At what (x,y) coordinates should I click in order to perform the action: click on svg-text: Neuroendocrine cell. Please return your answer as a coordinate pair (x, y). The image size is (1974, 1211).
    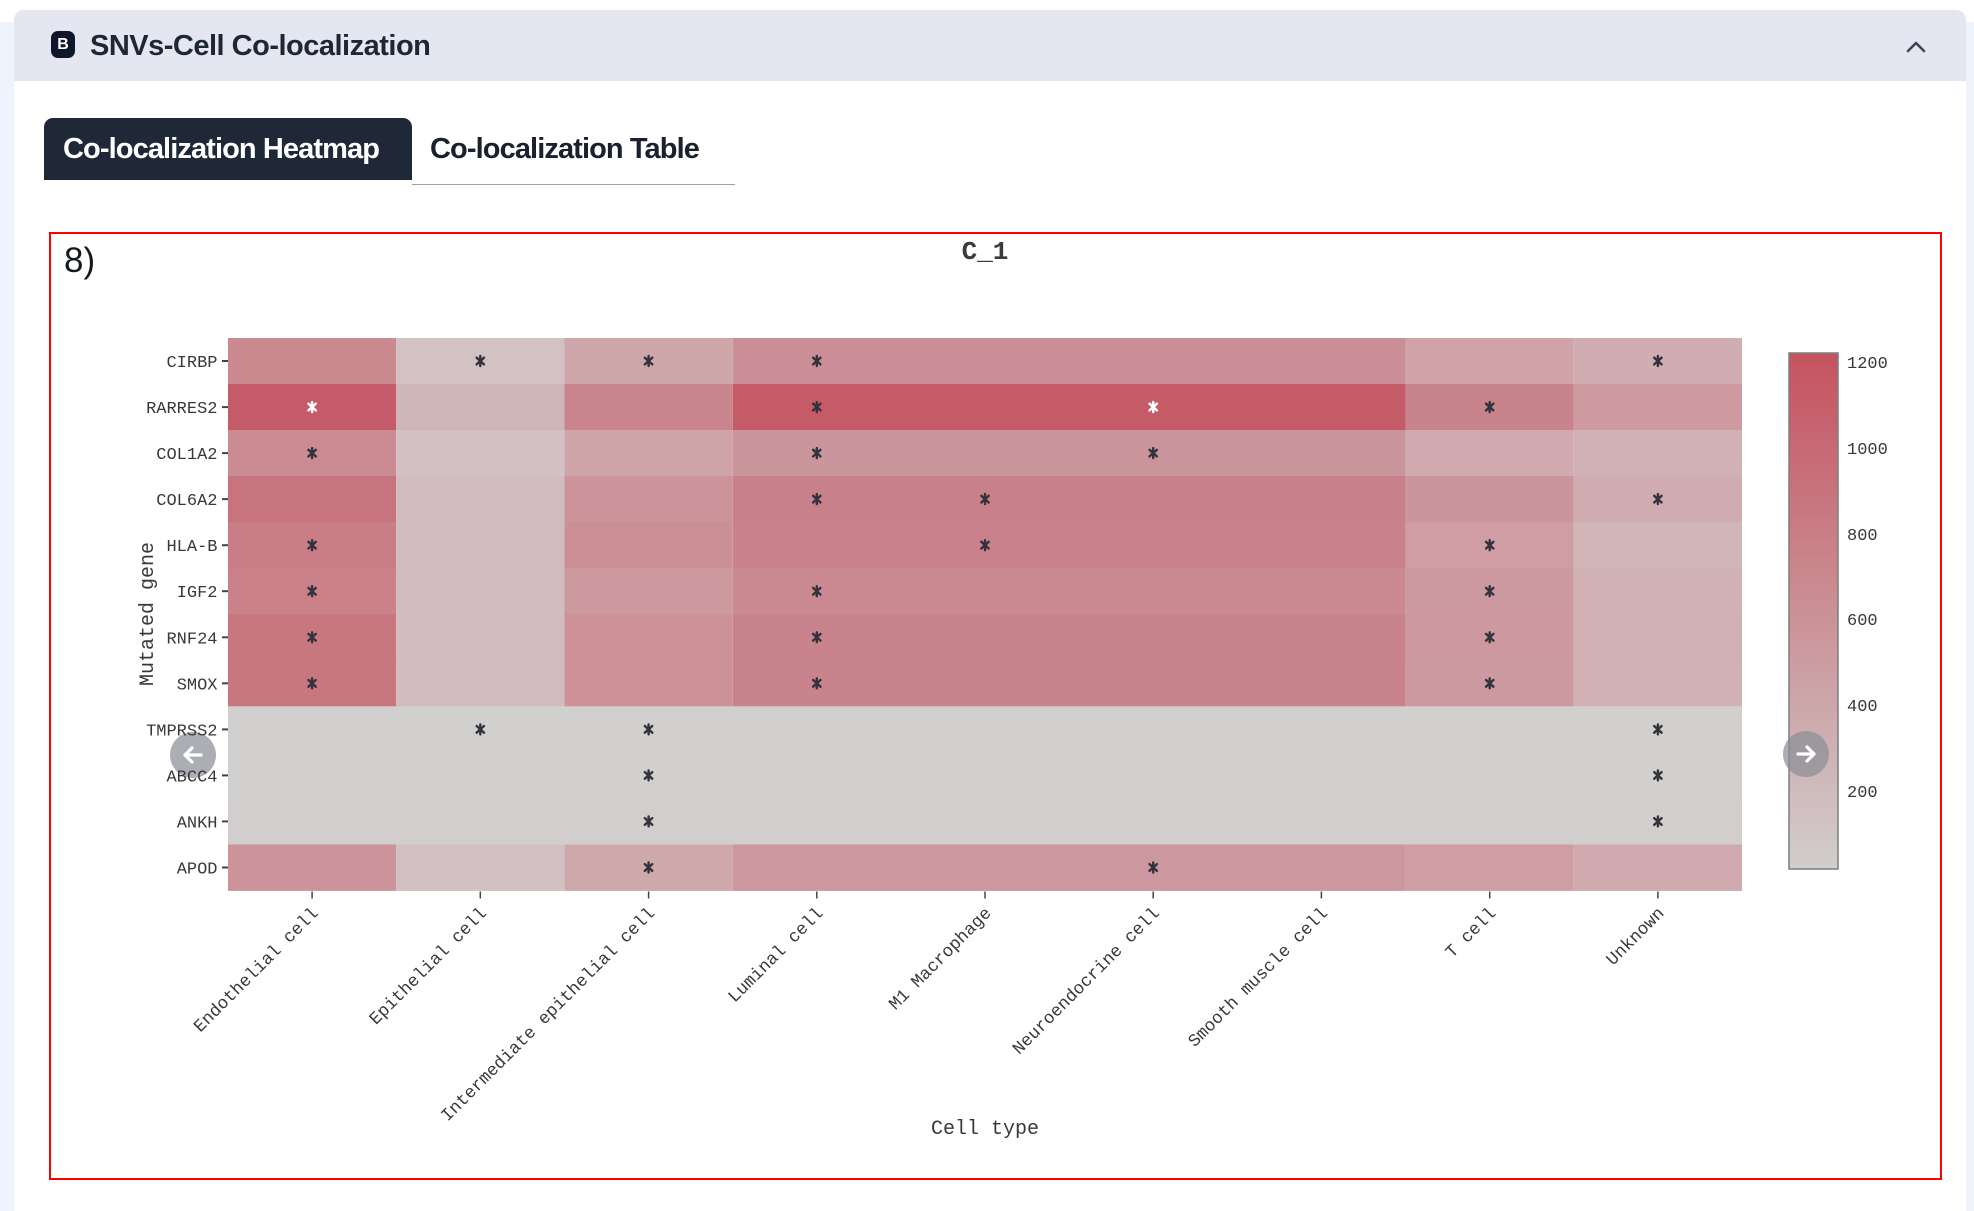
    Looking at the image, I should click on (1086, 981).